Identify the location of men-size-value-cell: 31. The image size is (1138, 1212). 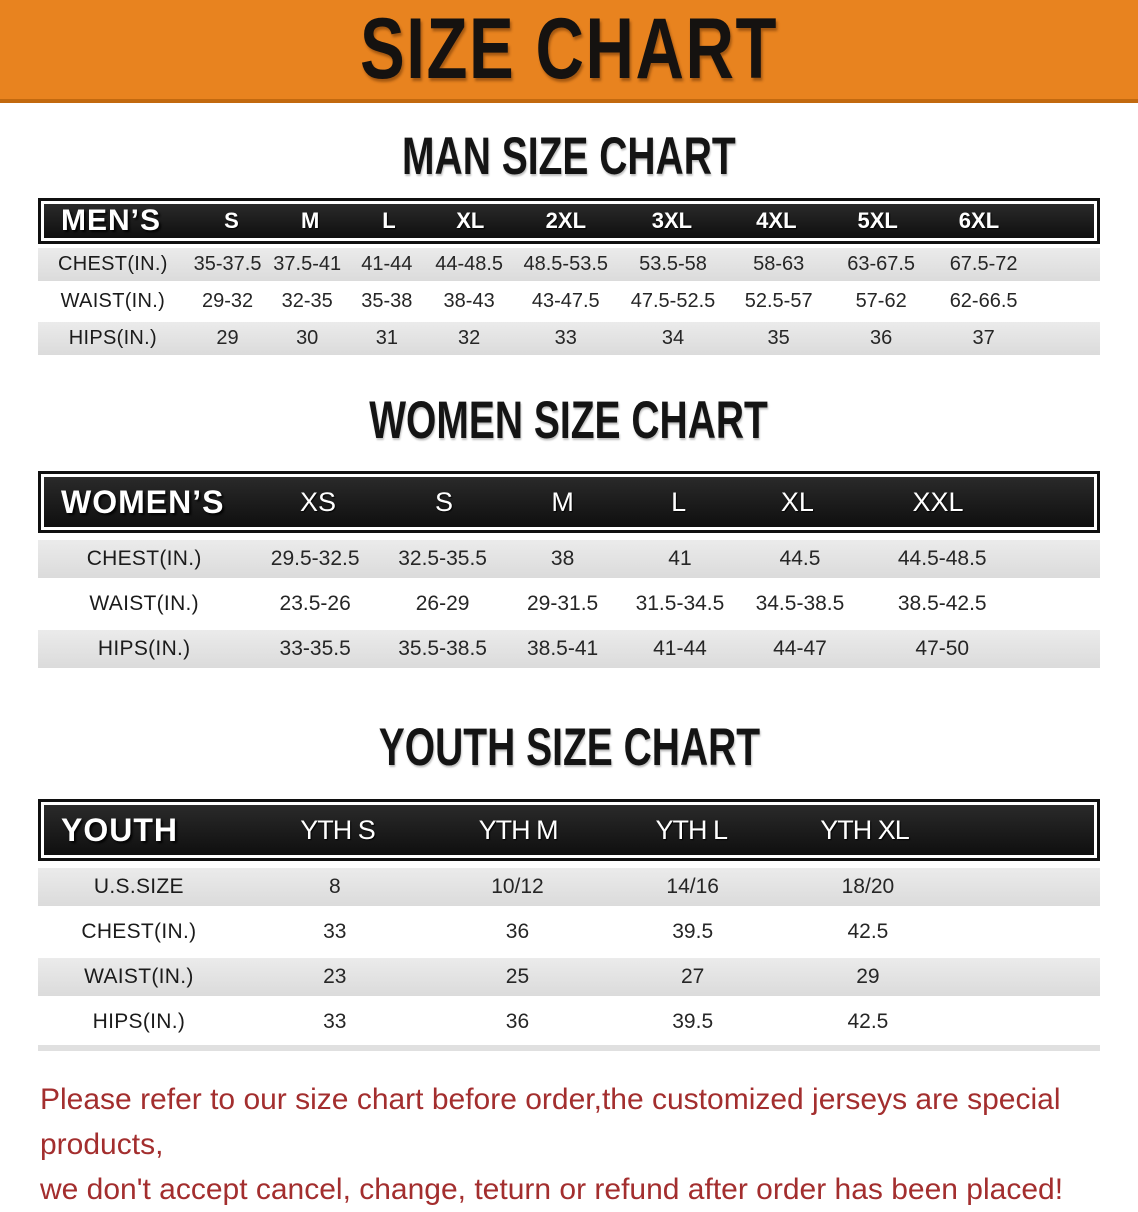
(386, 338).